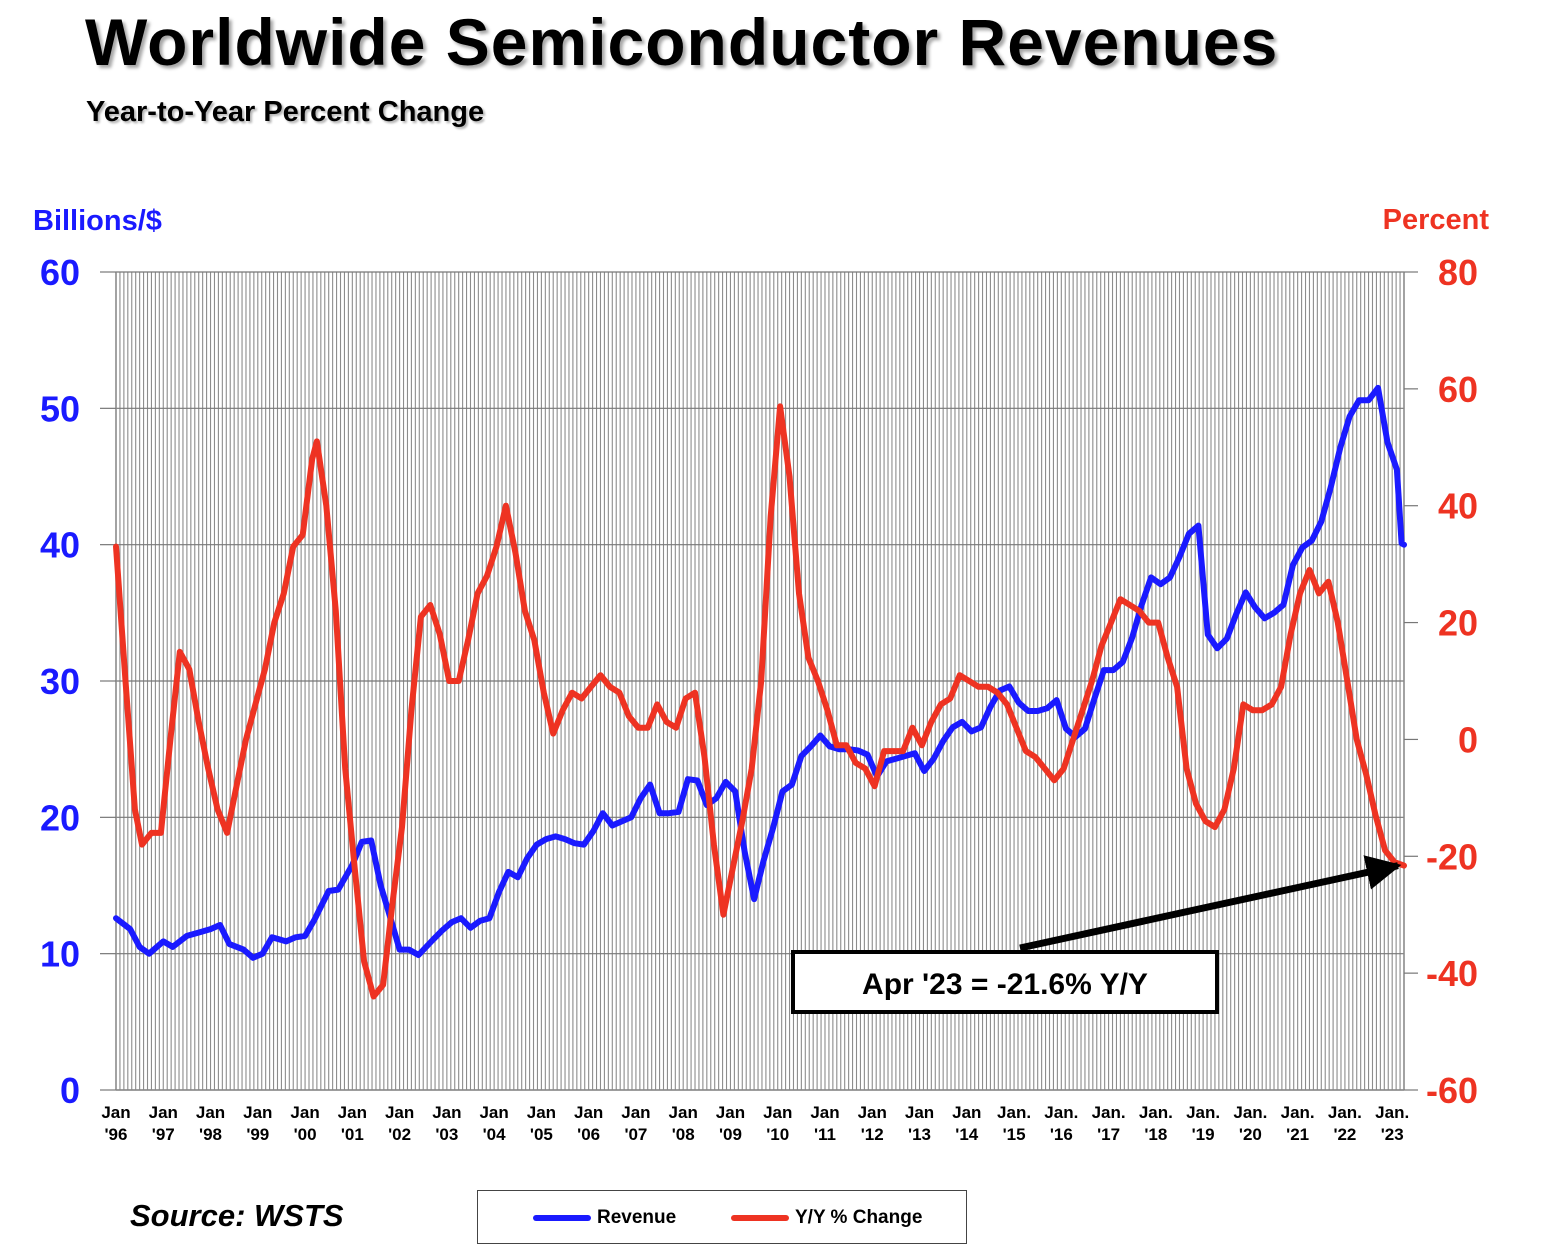  What do you see at coordinates (494, 1134) in the screenshot?
I see `x-tick-label-year: '04` at bounding box center [494, 1134].